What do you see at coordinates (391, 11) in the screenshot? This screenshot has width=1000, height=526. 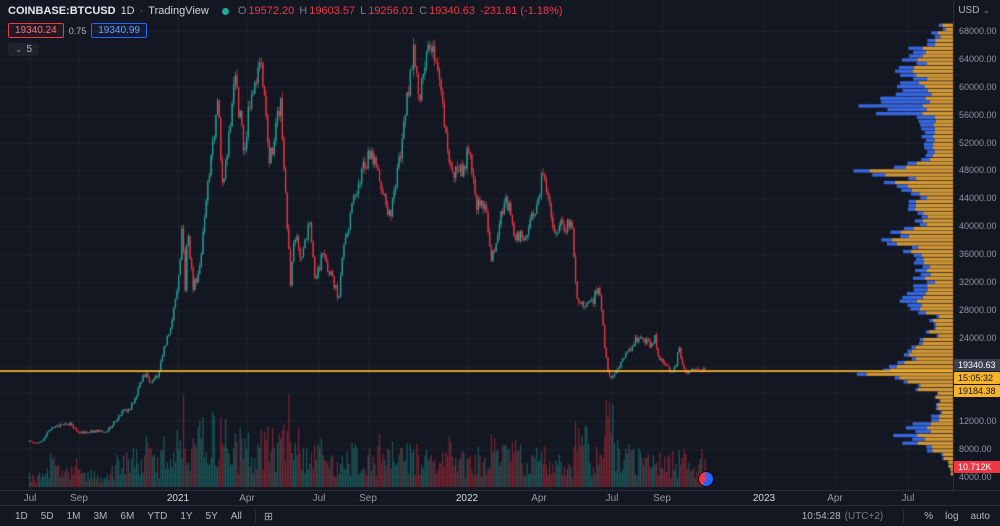 I see `low-value: 19256.01` at bounding box center [391, 11].